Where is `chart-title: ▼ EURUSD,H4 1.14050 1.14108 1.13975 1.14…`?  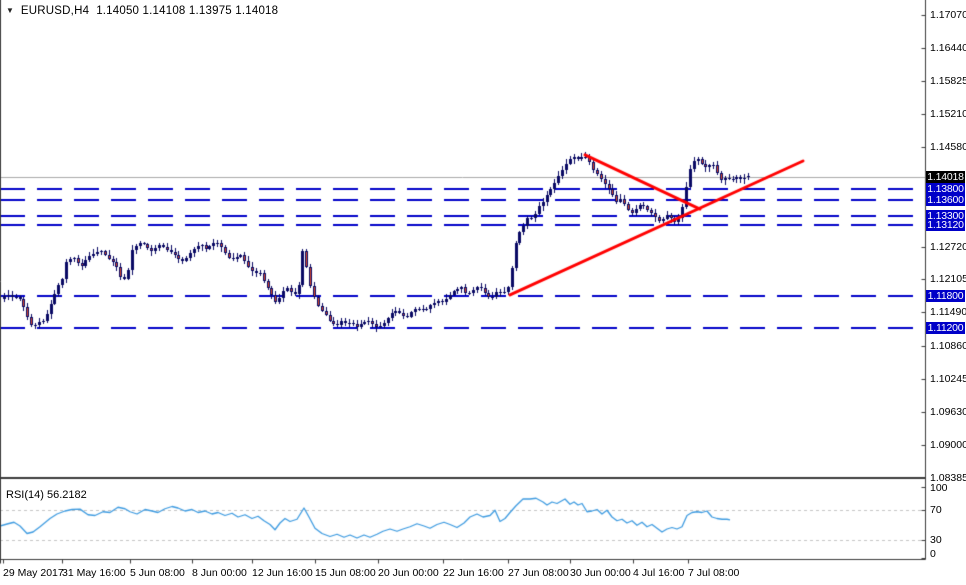 chart-title: ▼ EURUSD,H4 1.14050 1.14108 1.13975 1.14… is located at coordinates (142, 11).